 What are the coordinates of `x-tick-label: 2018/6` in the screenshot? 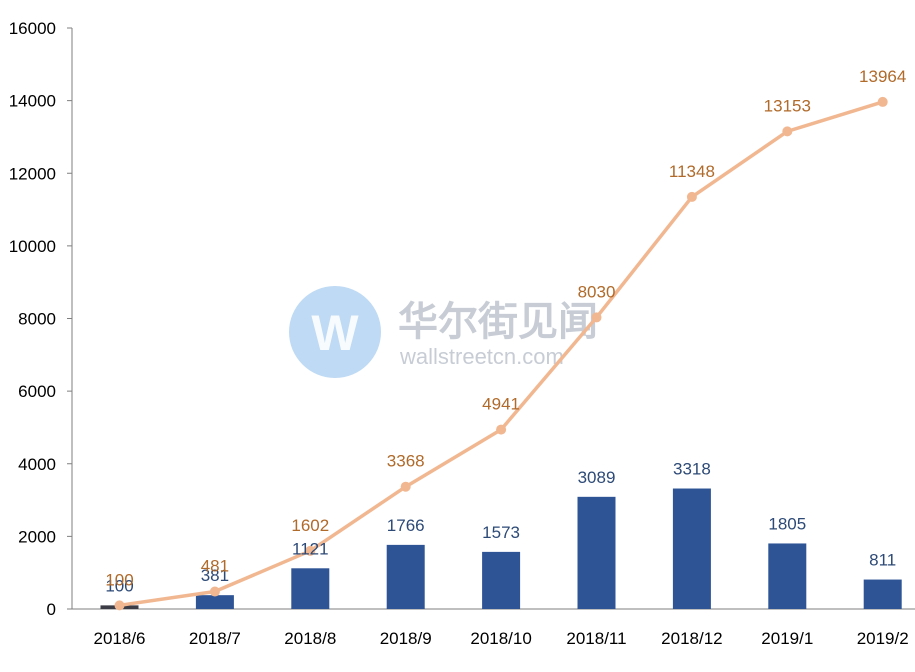 It's located at (120, 638).